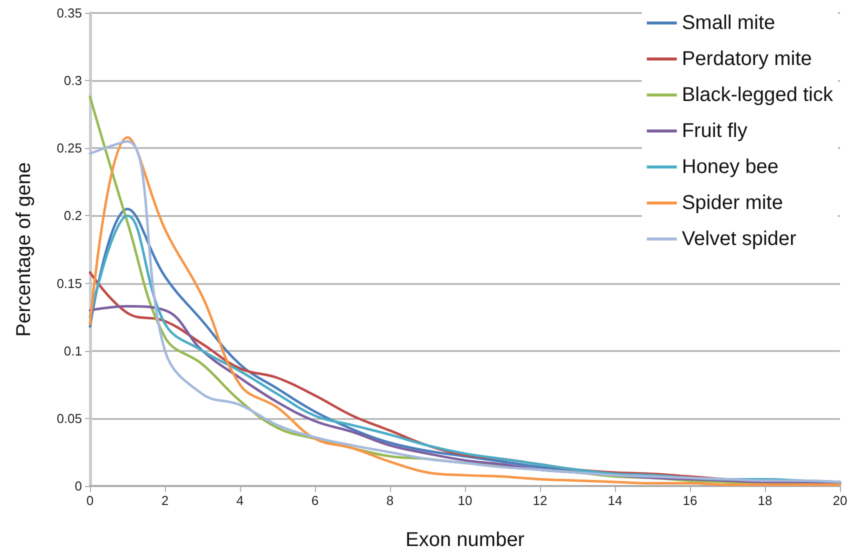 The width and height of the screenshot is (853, 560). Describe the element at coordinates (240, 500) in the screenshot. I see `x-tick-label: 4` at that location.